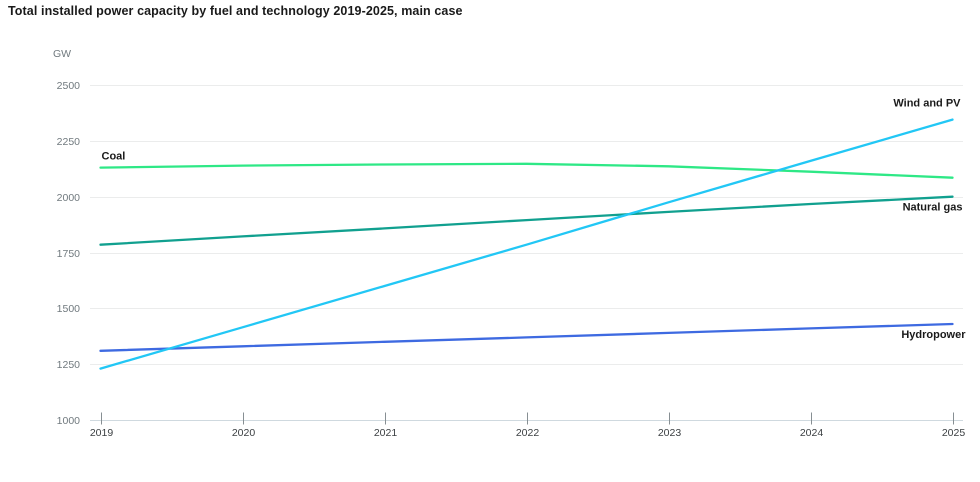 This screenshot has width=980, height=482. I want to click on x-tick-label: 2020, so click(244, 433).